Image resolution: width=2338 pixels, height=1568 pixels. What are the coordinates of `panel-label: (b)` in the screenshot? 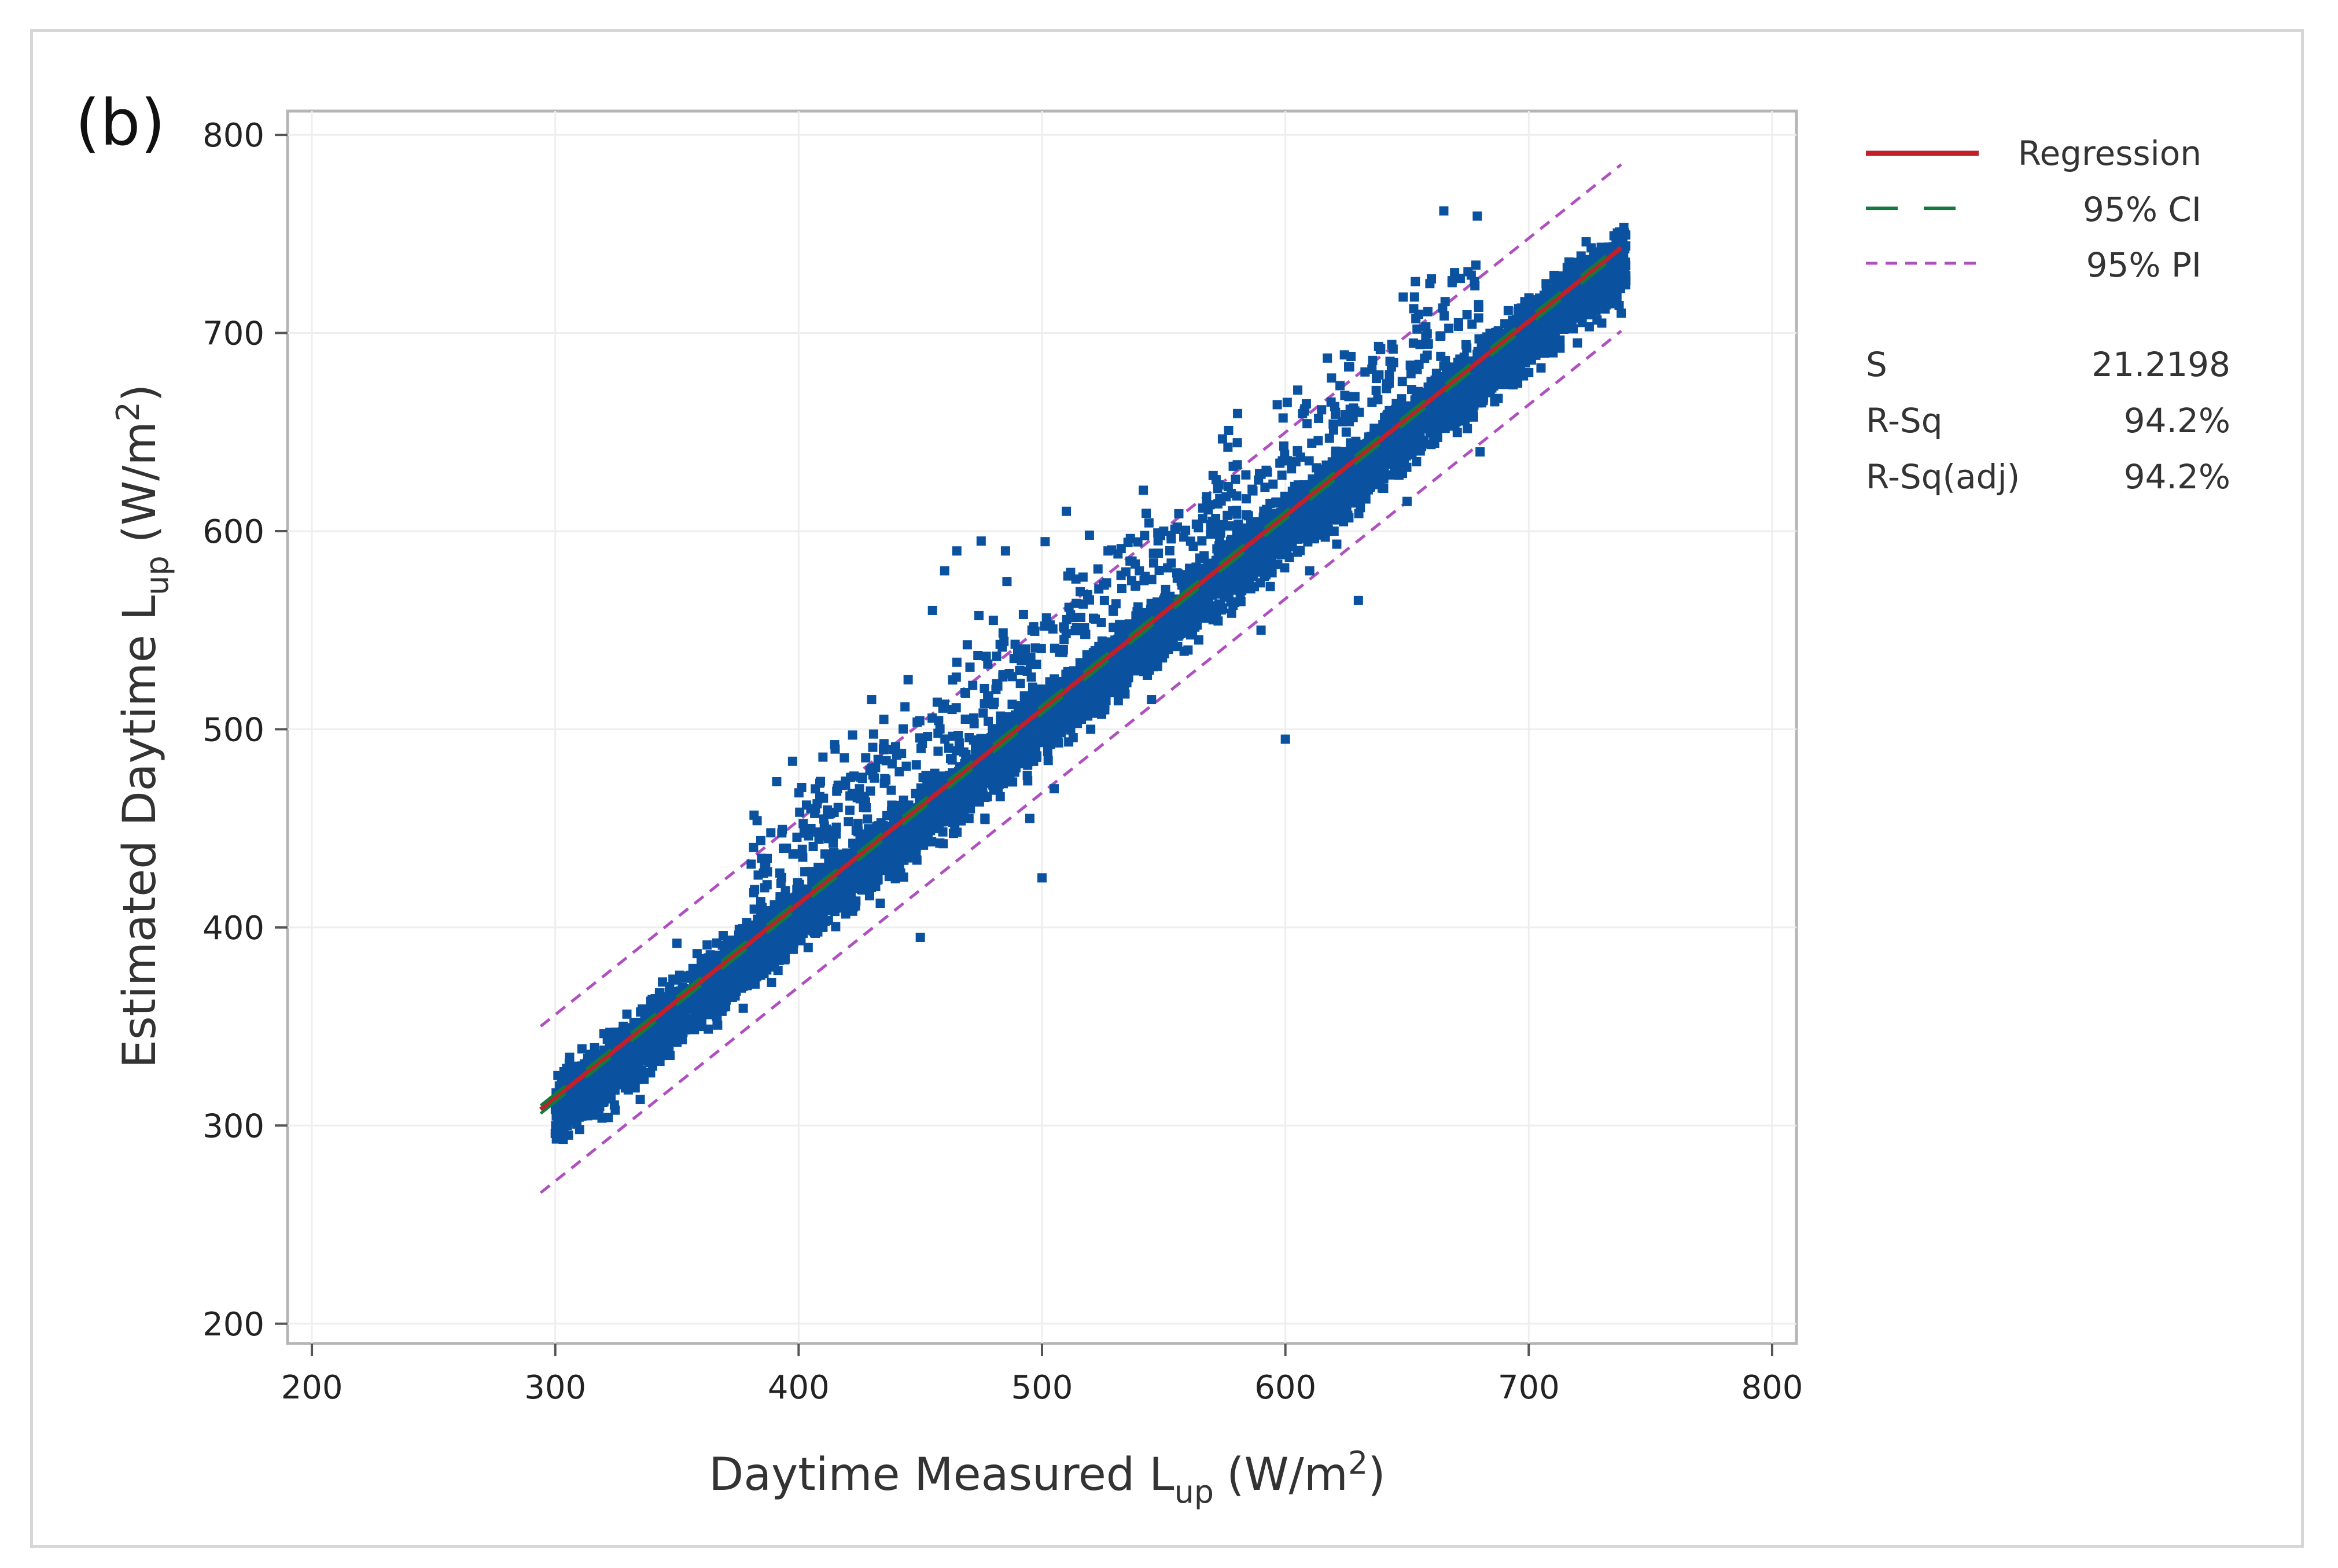 It's located at (120, 123).